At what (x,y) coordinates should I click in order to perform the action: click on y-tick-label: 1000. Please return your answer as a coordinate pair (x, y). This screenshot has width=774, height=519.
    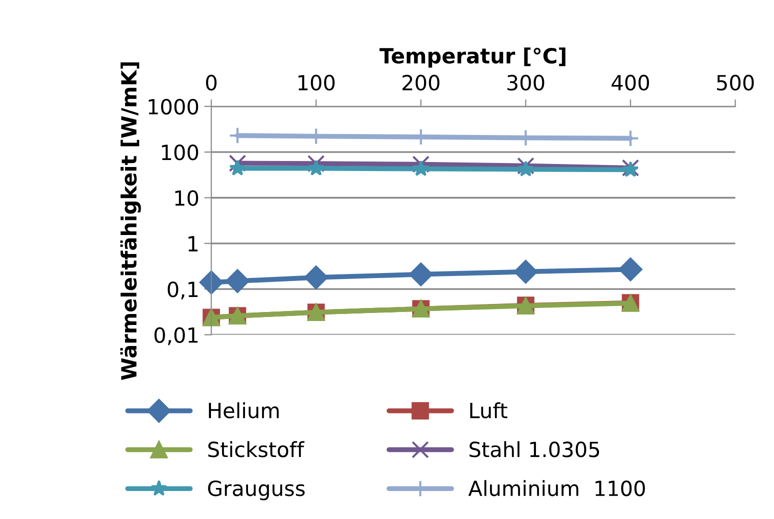
    Looking at the image, I should click on (173, 106).